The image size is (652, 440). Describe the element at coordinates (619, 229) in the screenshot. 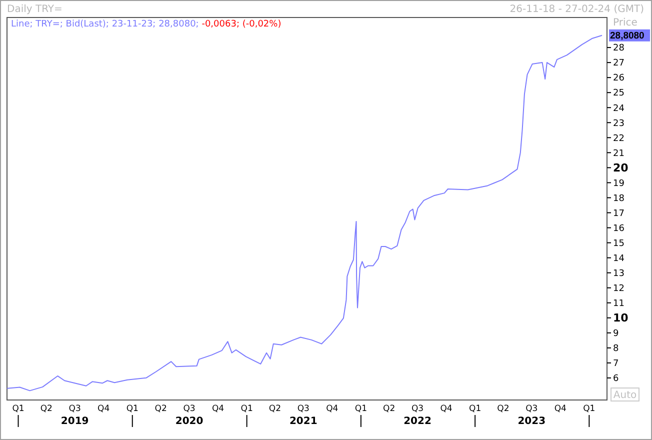

I see `y-tick-label: 16` at that location.